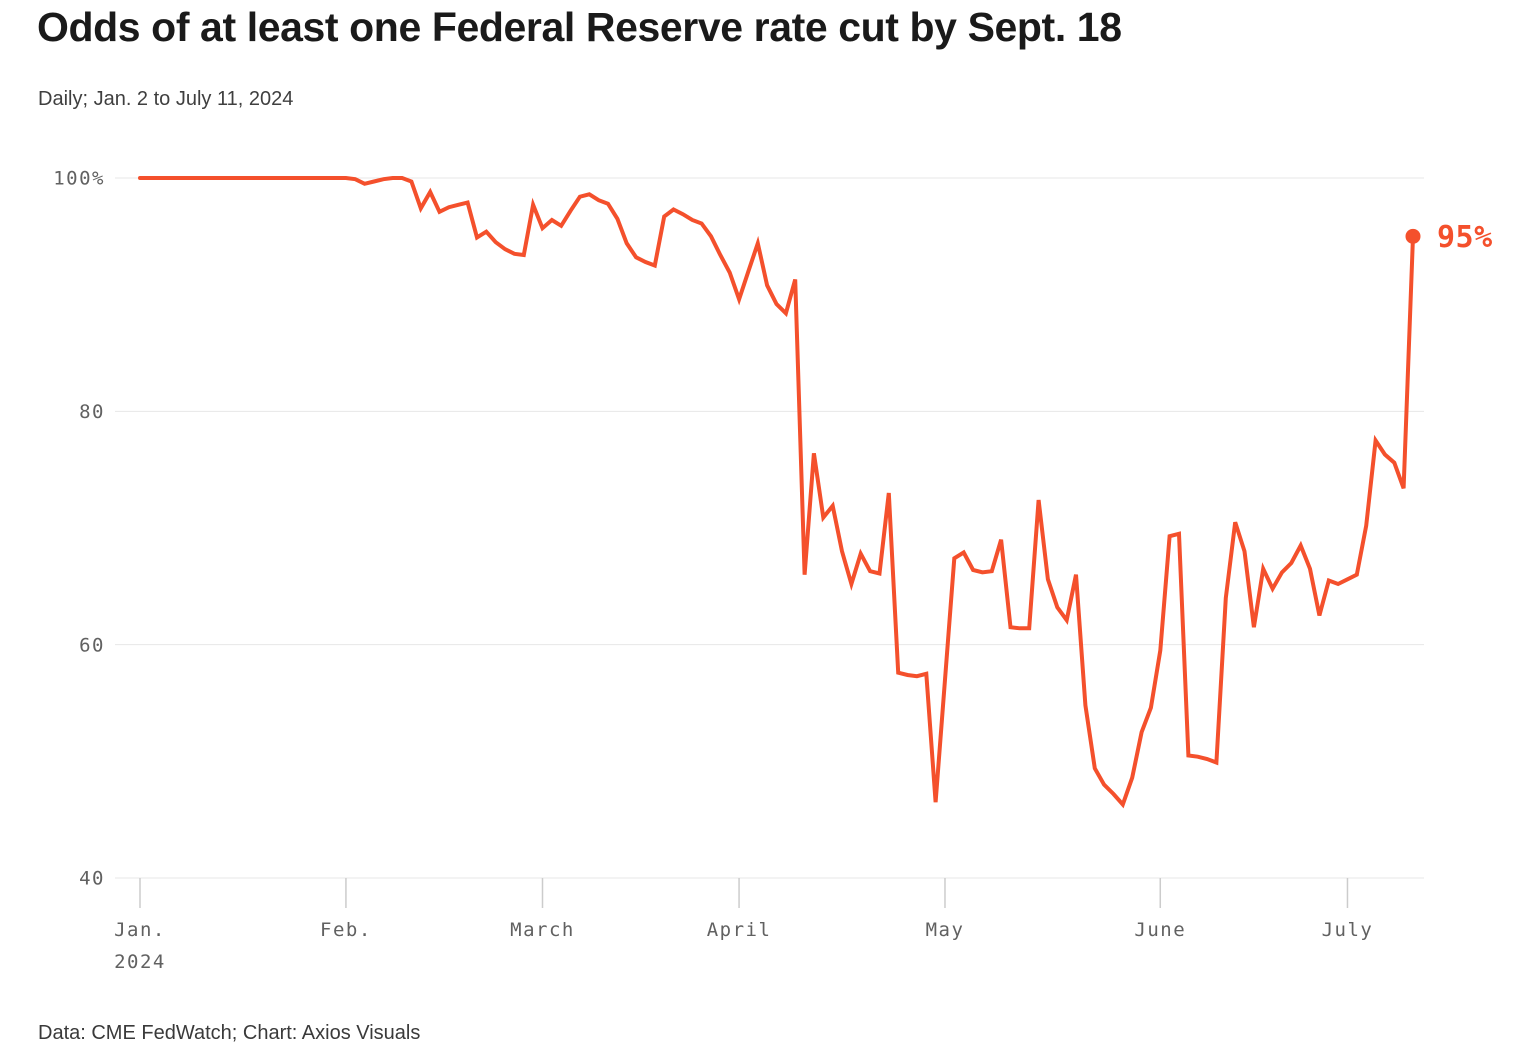 The height and width of the screenshot is (1054, 1524). What do you see at coordinates (140, 962) in the screenshot?
I see `x-axis-year-label: 2024` at bounding box center [140, 962].